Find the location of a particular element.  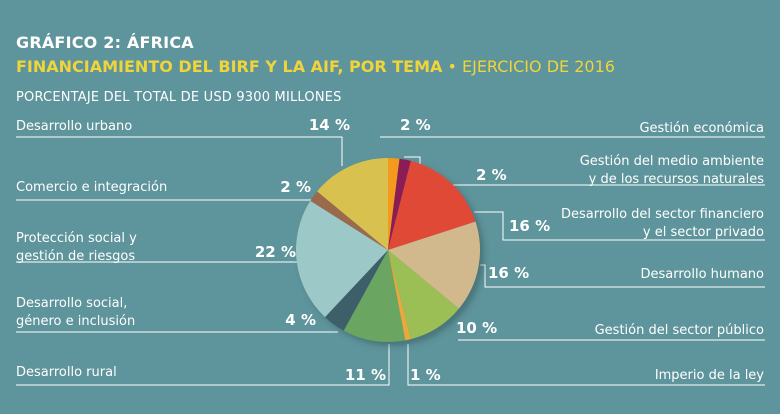

subtitle-year: EJERCICIO DE 2016 is located at coordinates (538, 66).